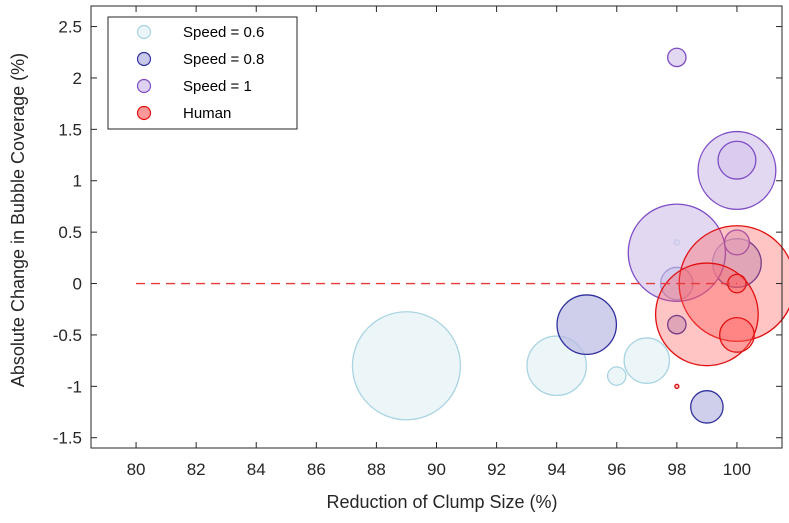 The height and width of the screenshot is (523, 789). Describe the element at coordinates (223, 59) in the screenshot. I see `legend-label: Speed = 0.8` at that location.